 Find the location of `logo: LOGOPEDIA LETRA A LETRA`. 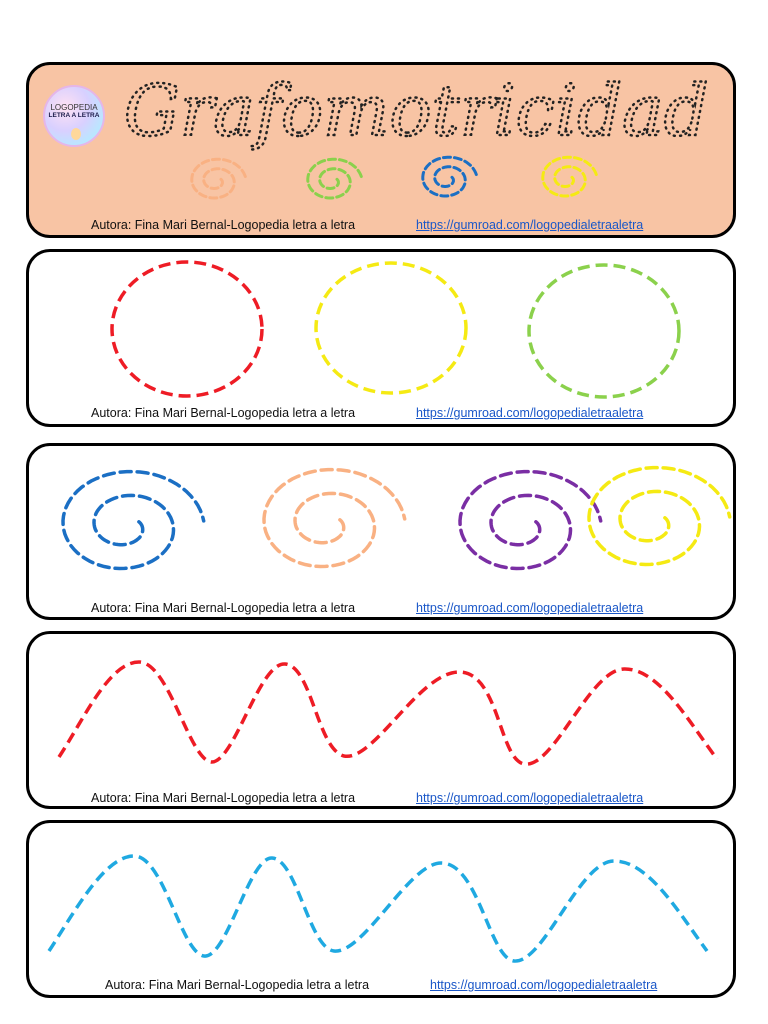

logo: LOGOPEDIA LETRA A LETRA is located at coordinates (74, 116).